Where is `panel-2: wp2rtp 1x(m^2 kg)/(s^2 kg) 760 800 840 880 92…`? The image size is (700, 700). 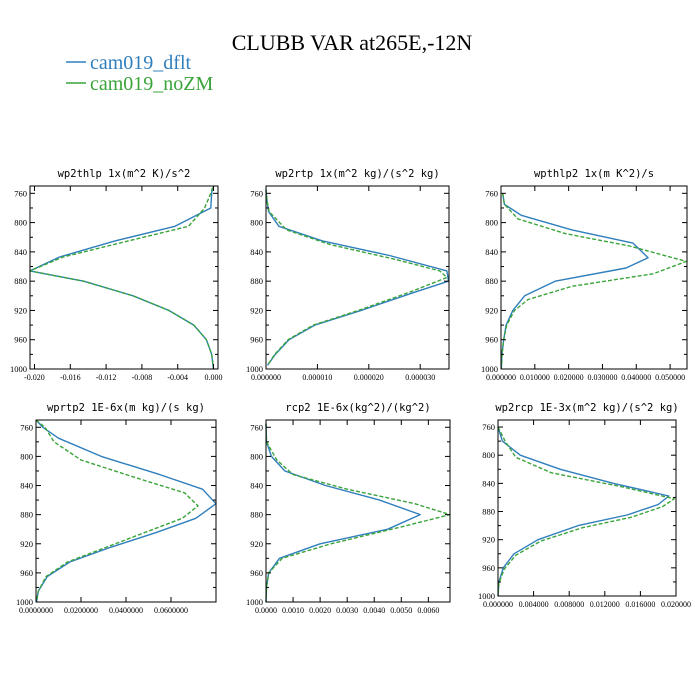 panel-2: wp2rtp 1x(m^2 kg)/(s^2 kg) 760 800 840 880 92… is located at coordinates (348, 275).